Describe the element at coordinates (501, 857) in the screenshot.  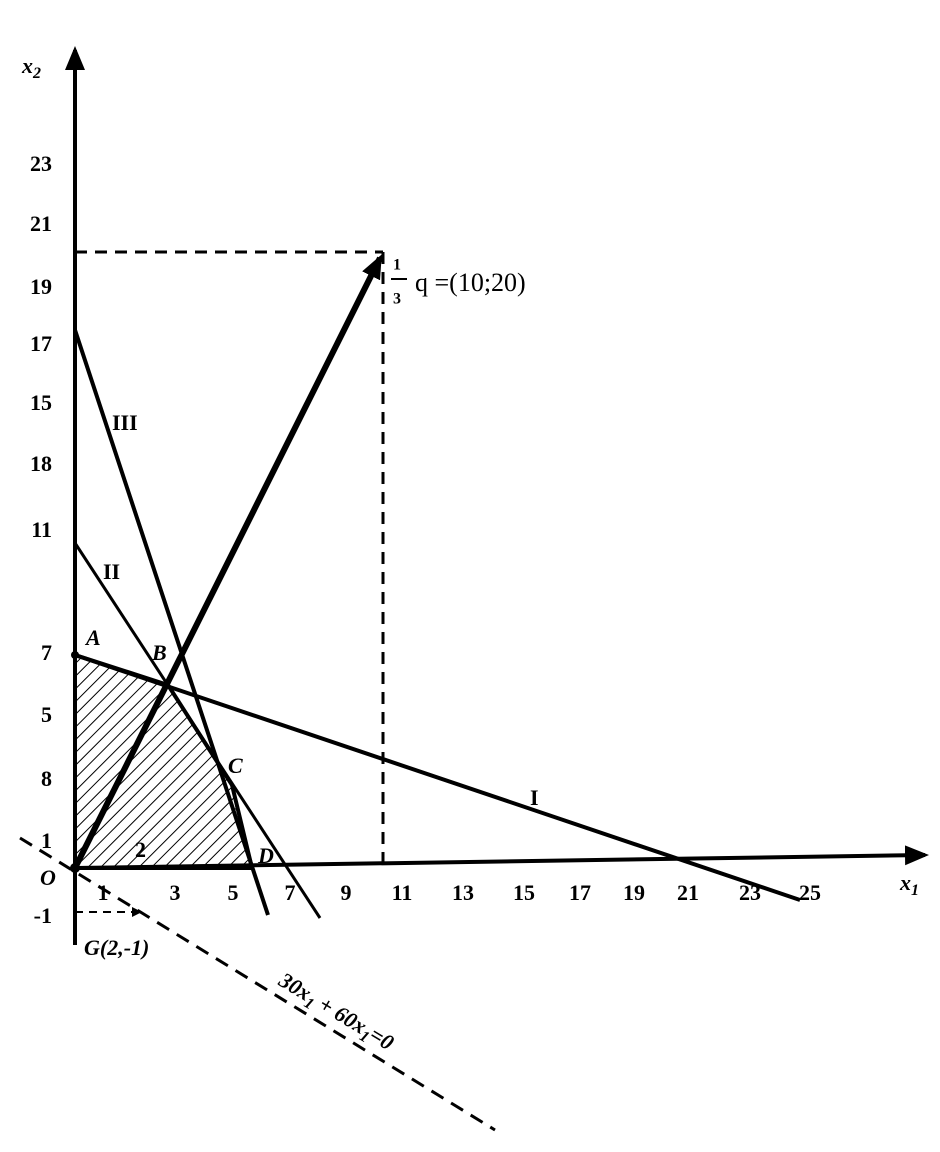
I see `x-axis` at that location.